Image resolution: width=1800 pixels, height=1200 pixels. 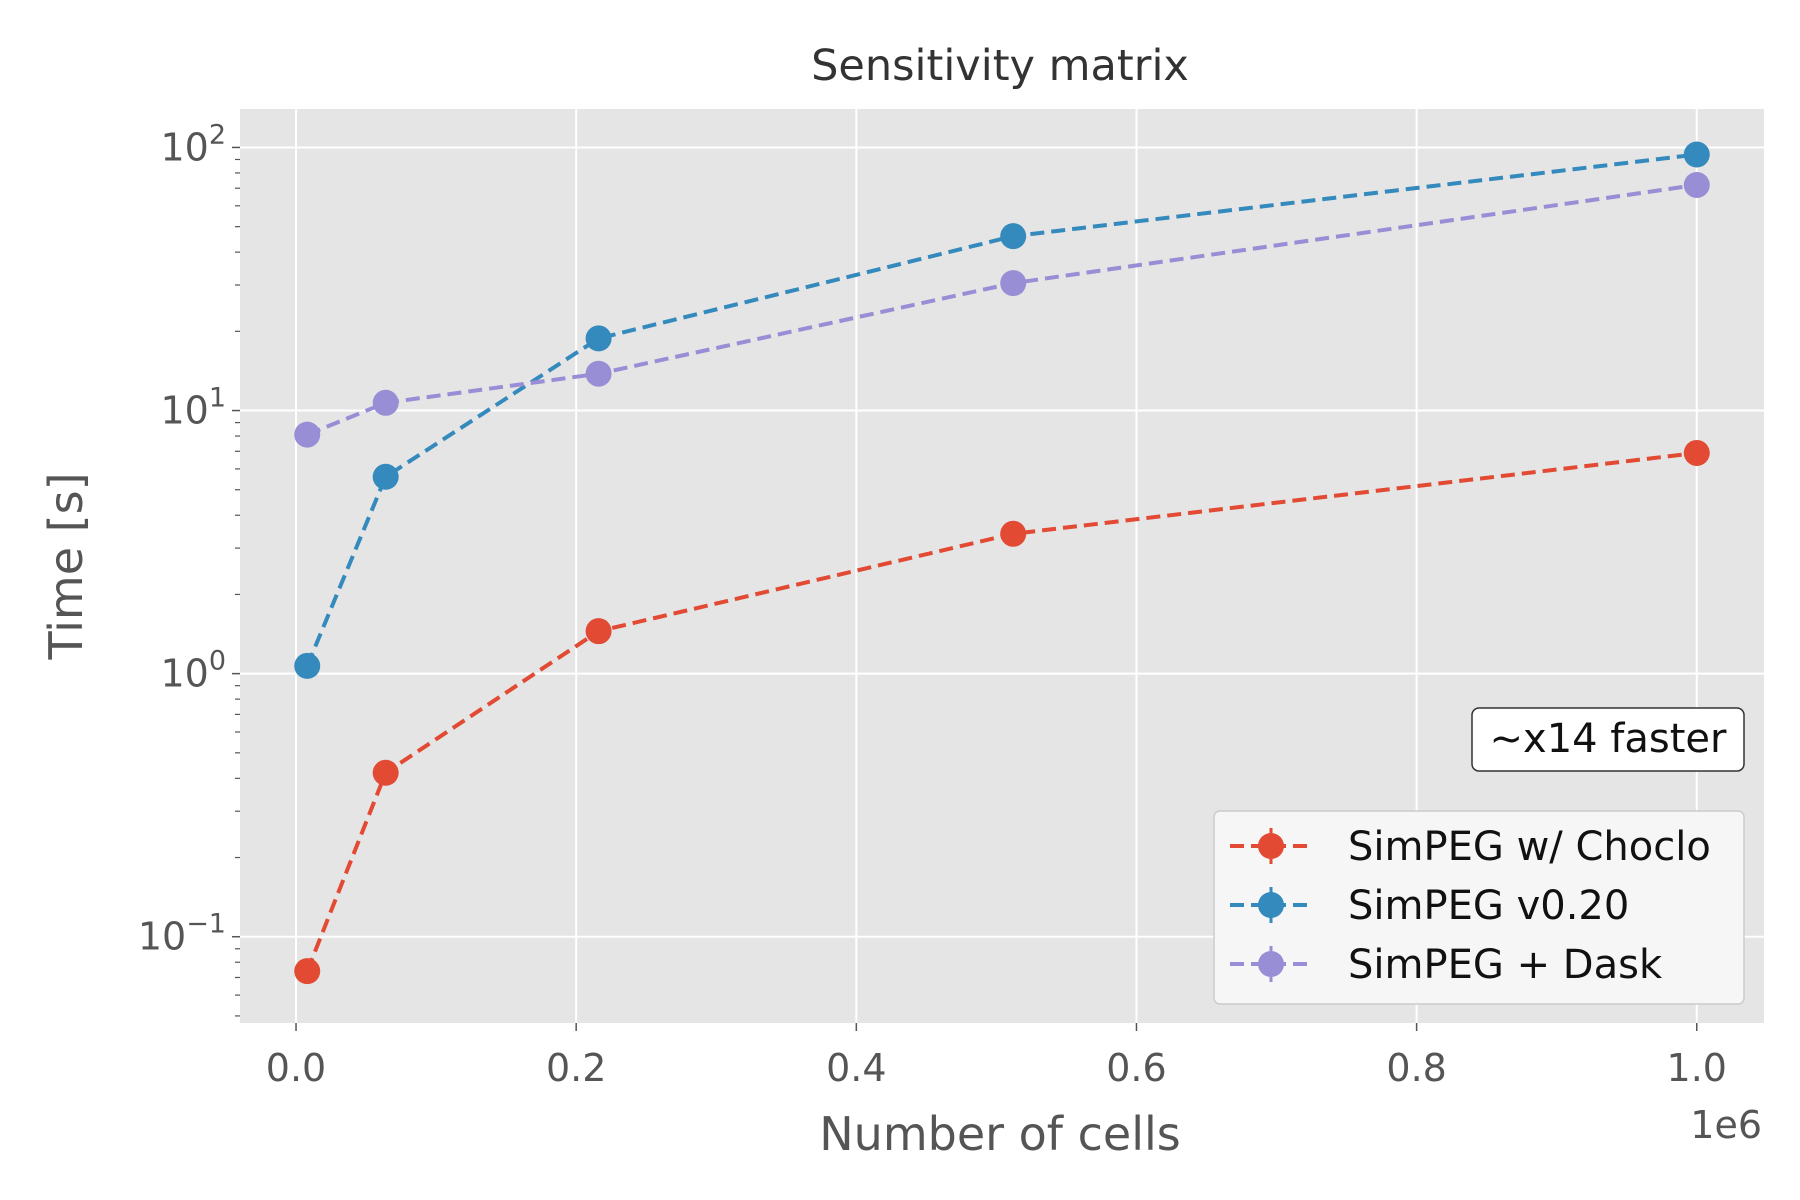 I want to click on x-offset-label: 1e6, so click(x=1726, y=1125).